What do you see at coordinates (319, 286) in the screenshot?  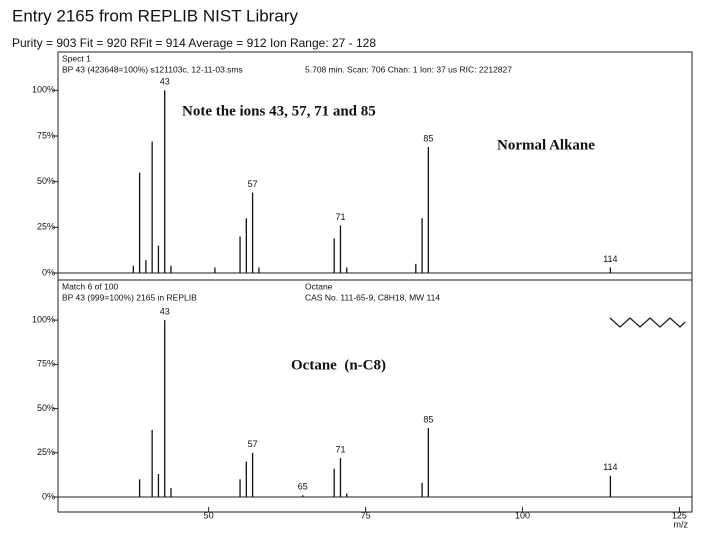 I see `info-text: Octane` at bounding box center [319, 286].